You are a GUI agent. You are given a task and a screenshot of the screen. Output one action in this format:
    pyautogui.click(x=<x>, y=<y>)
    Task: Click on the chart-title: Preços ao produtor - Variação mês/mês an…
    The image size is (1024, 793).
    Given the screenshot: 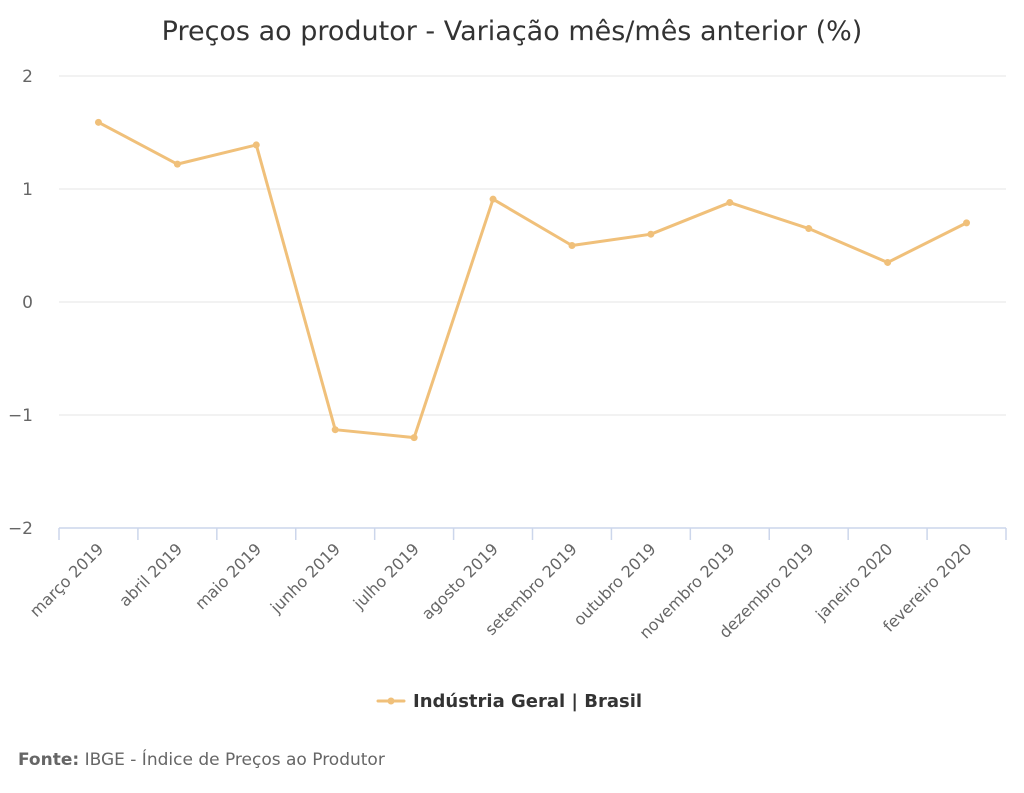 What is the action you would take?
    pyautogui.click(x=512, y=31)
    